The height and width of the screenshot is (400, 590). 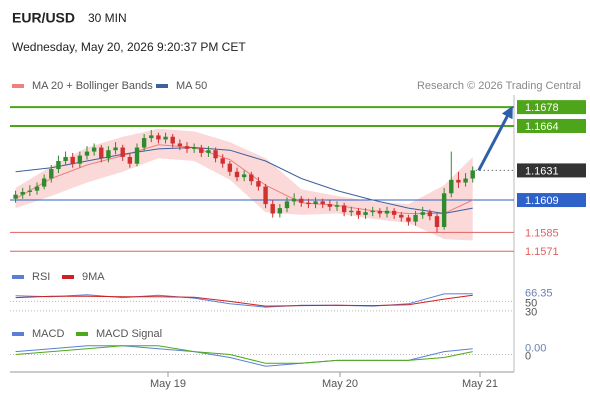 I want to click on y-tick-label: 30, so click(x=531, y=313).